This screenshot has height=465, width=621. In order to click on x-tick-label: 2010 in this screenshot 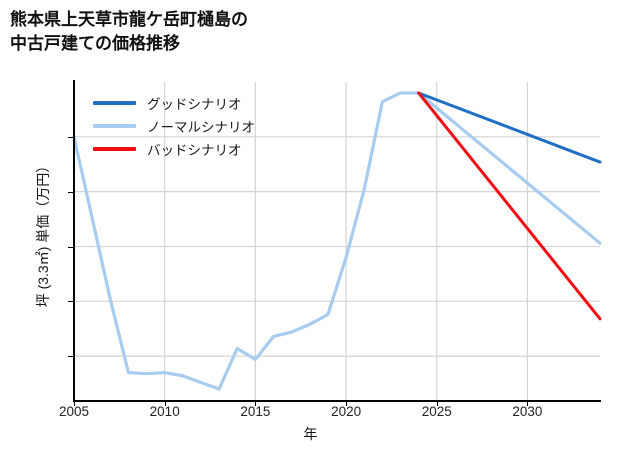, I will do `click(164, 411)`.